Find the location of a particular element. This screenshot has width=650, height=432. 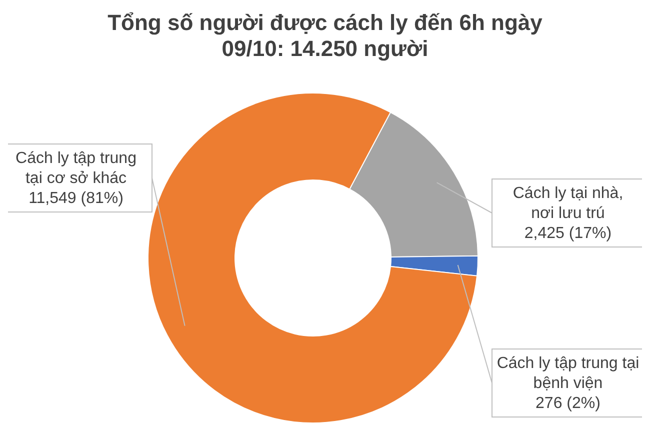

data-label: 2,425 (17%) is located at coordinates (568, 233).